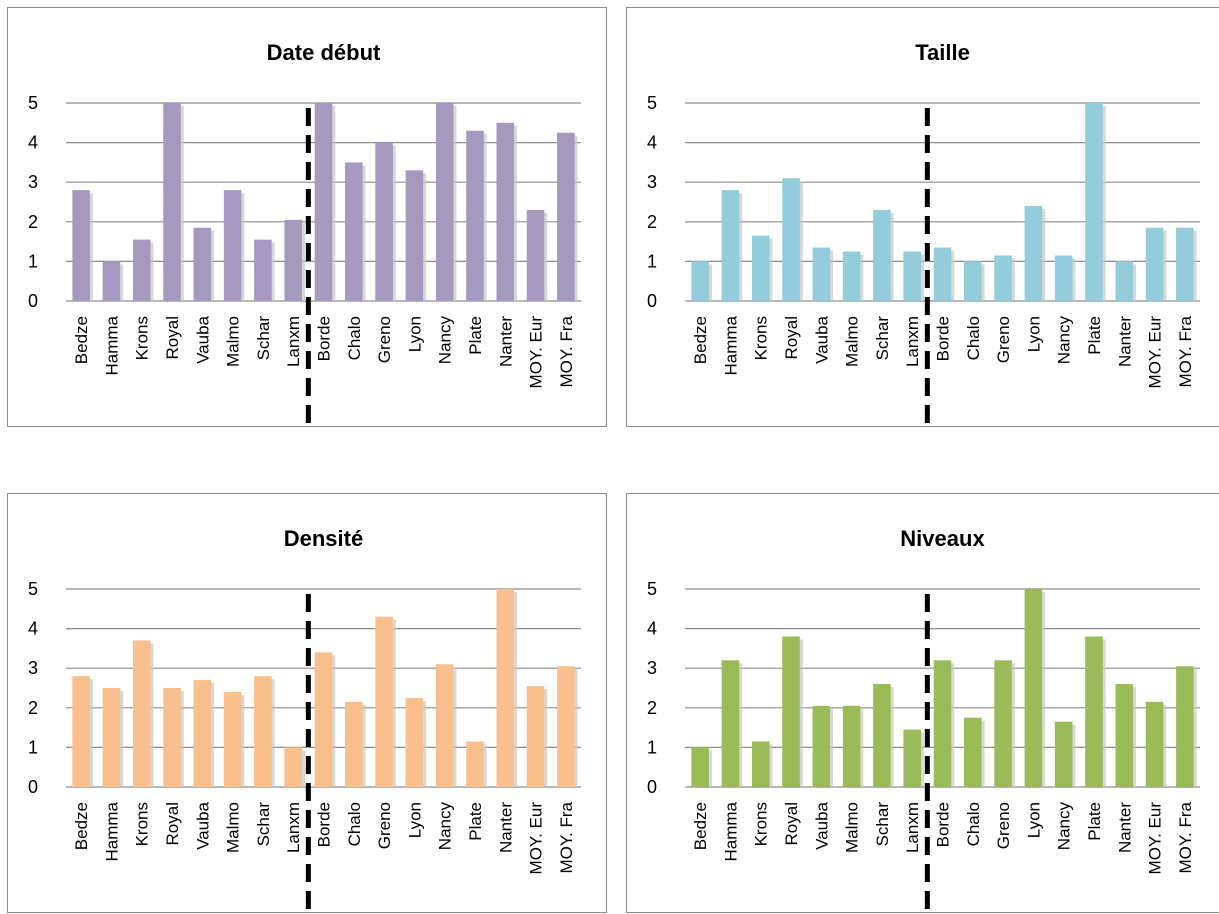  Describe the element at coordinates (942, 538) in the screenshot. I see `chart-title: Niveaux` at that location.